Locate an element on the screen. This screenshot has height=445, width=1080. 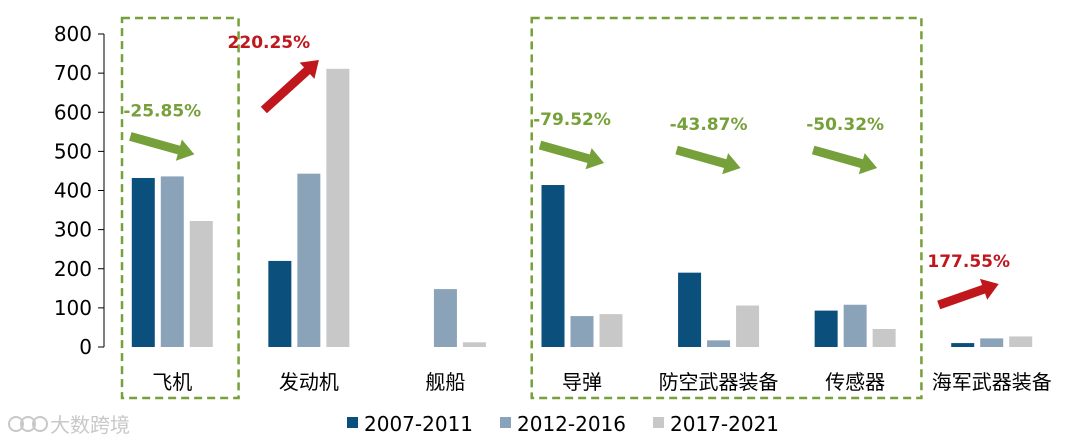
x-tick-label: 舰船 is located at coordinates (445, 382).